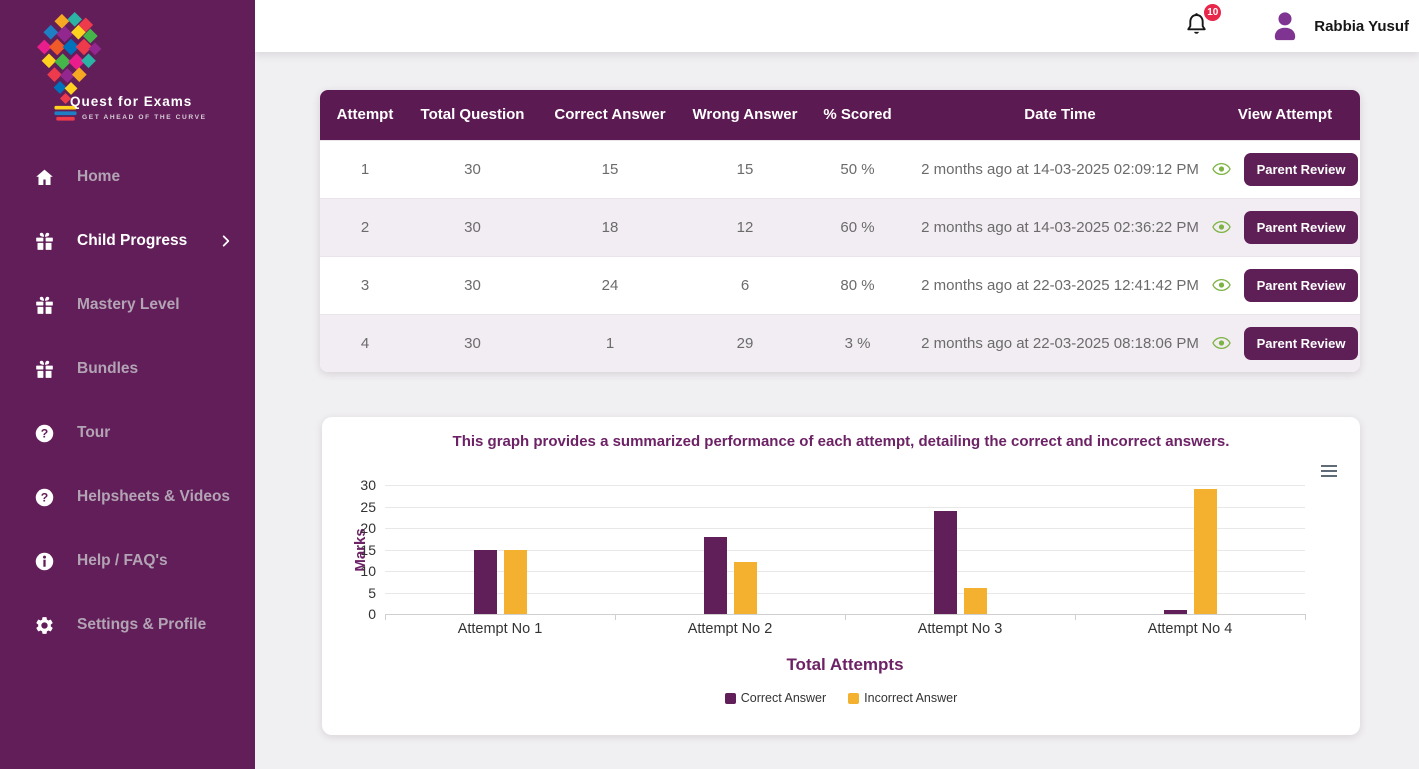 This screenshot has width=1419, height=769. I want to click on user-name: Rabbia Yusuf, so click(1361, 26).